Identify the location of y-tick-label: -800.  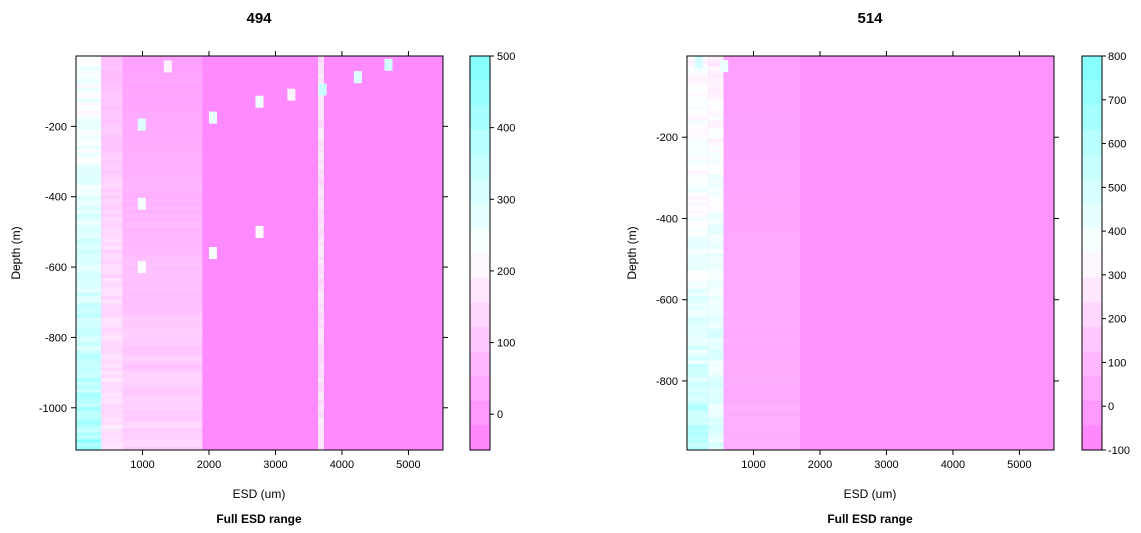
(667, 382).